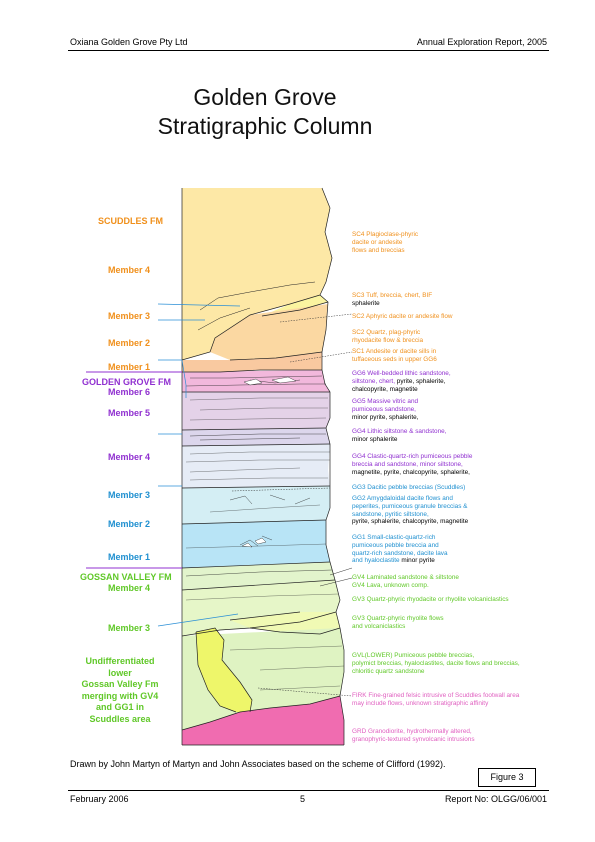 This screenshot has height=842, width=595. Describe the element at coordinates (258, 576) in the screenshot. I see `gv4-layer` at that location.